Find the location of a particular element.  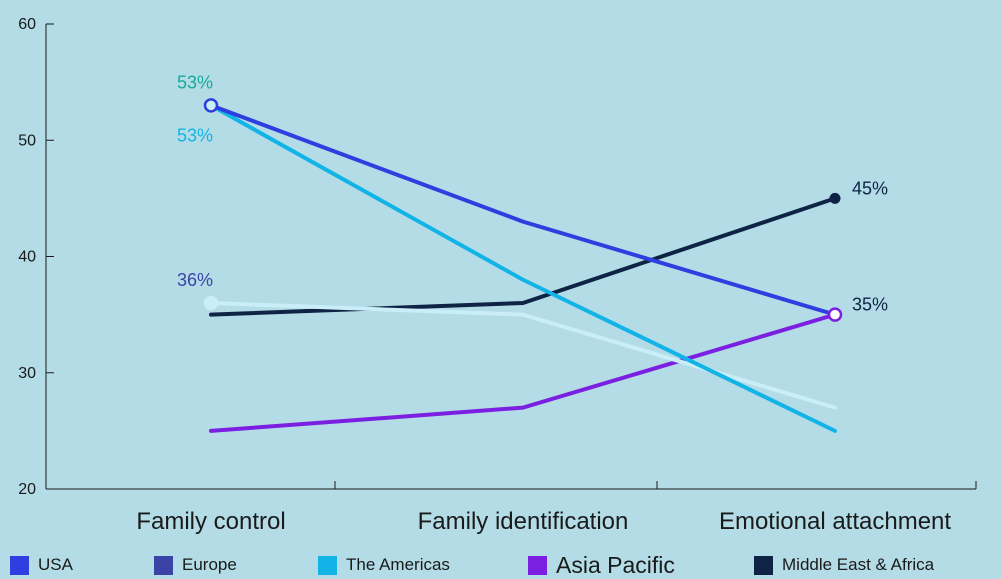

y-tick-label: 20 is located at coordinates (27, 489).